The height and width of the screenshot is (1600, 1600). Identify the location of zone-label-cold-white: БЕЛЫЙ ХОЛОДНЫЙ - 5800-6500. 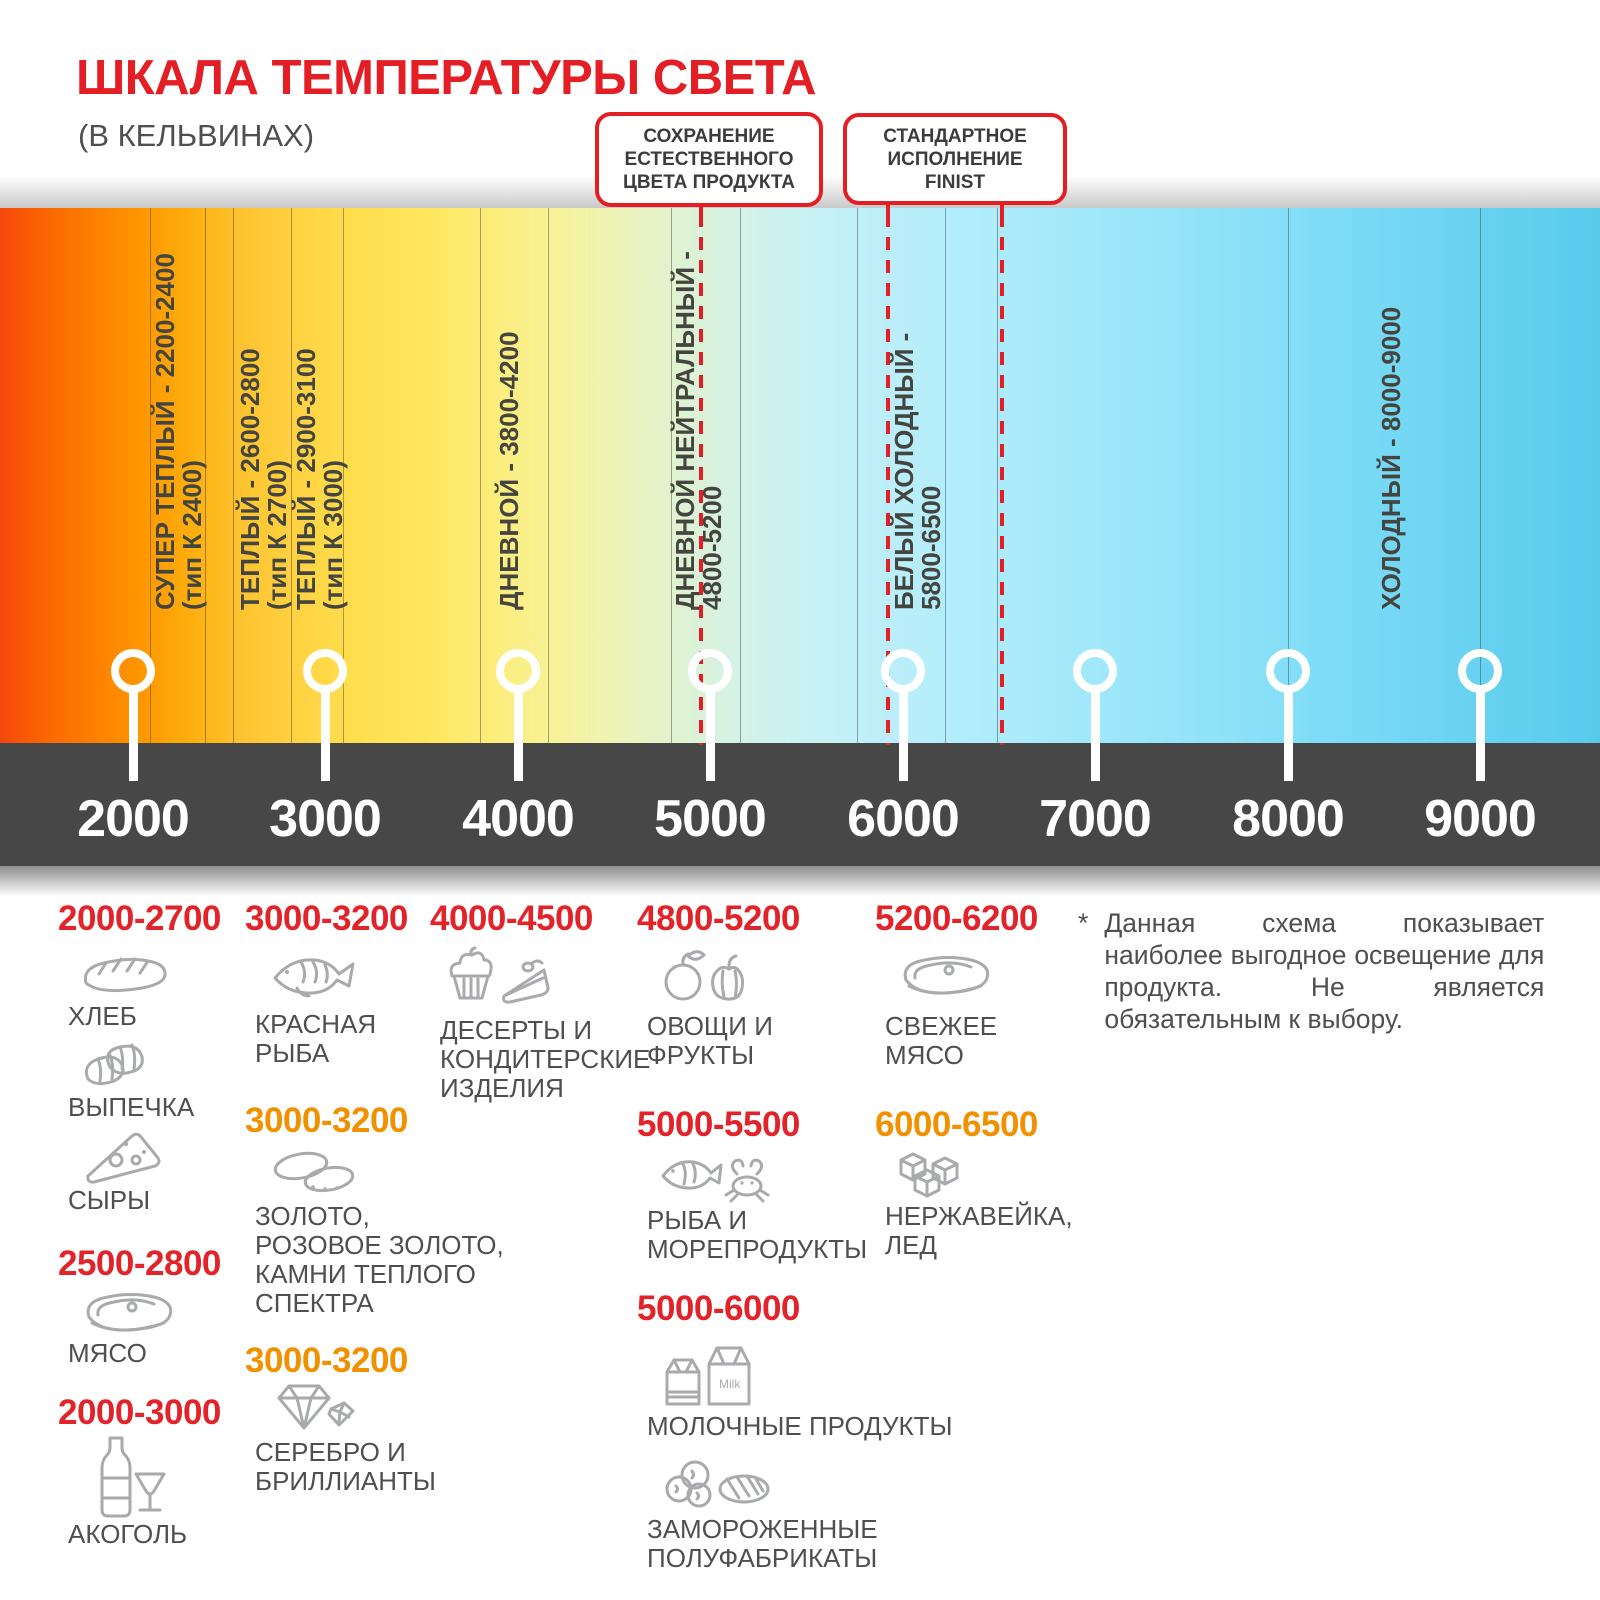
(917, 471).